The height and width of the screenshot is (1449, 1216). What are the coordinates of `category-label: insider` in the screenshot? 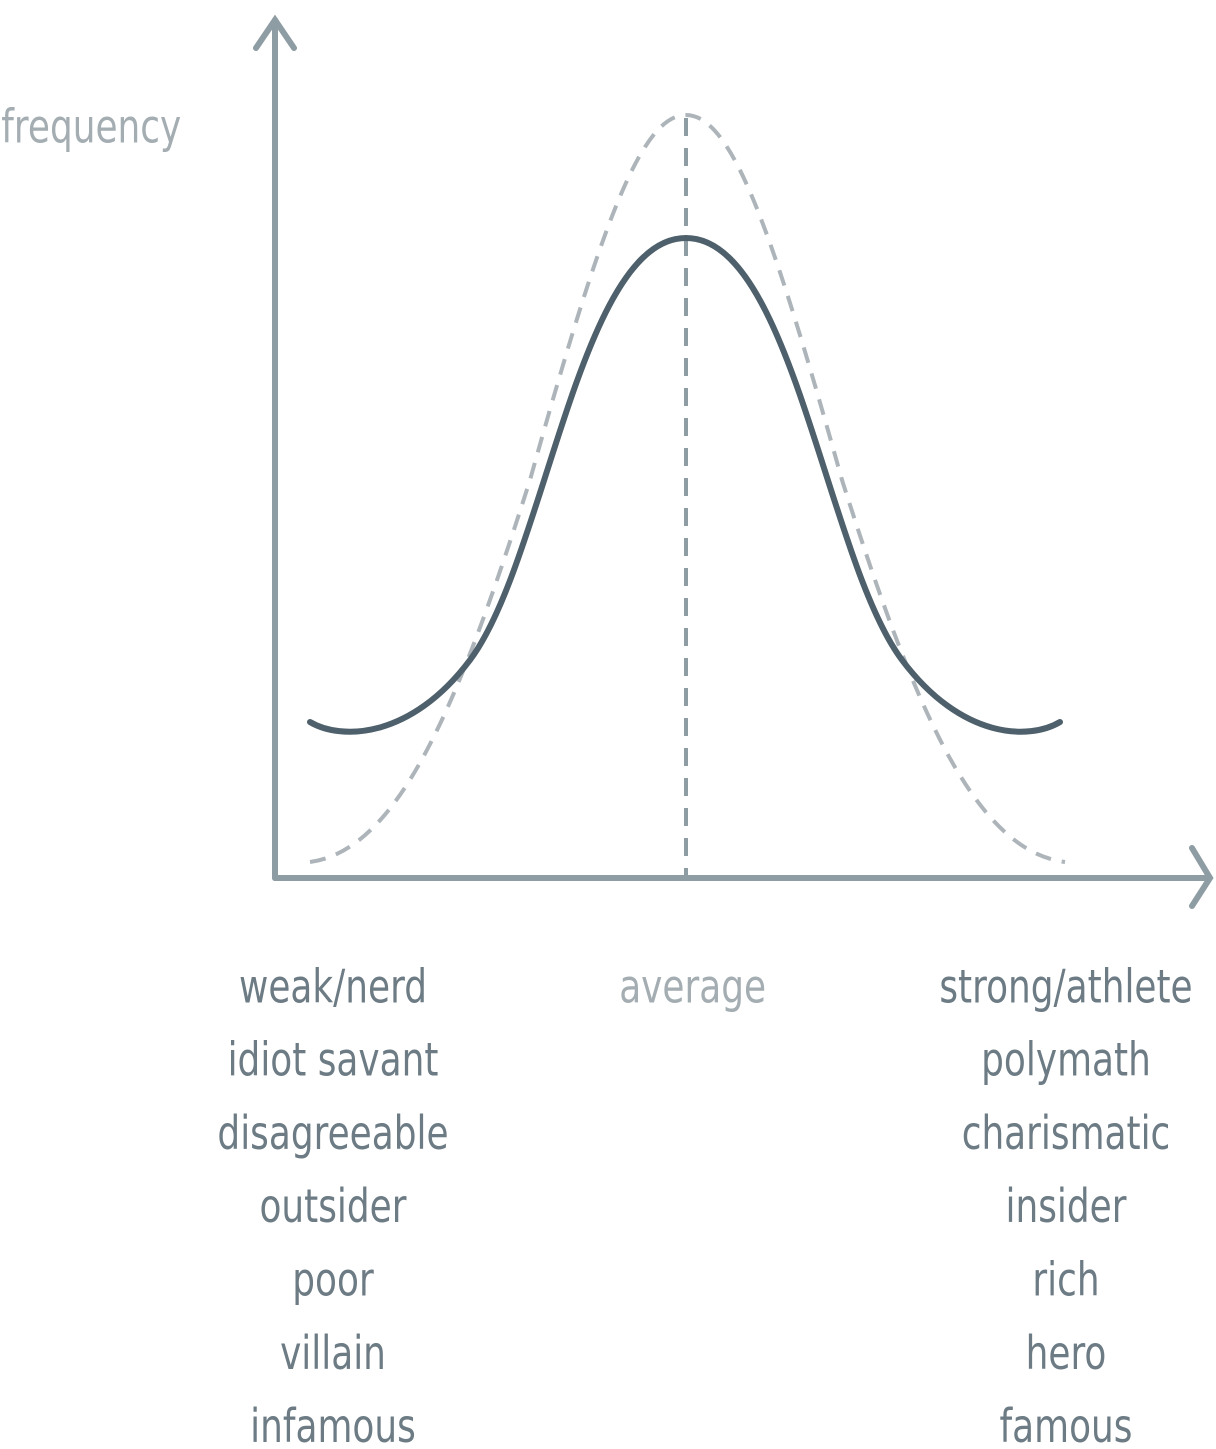 It's located at (1066, 1207).